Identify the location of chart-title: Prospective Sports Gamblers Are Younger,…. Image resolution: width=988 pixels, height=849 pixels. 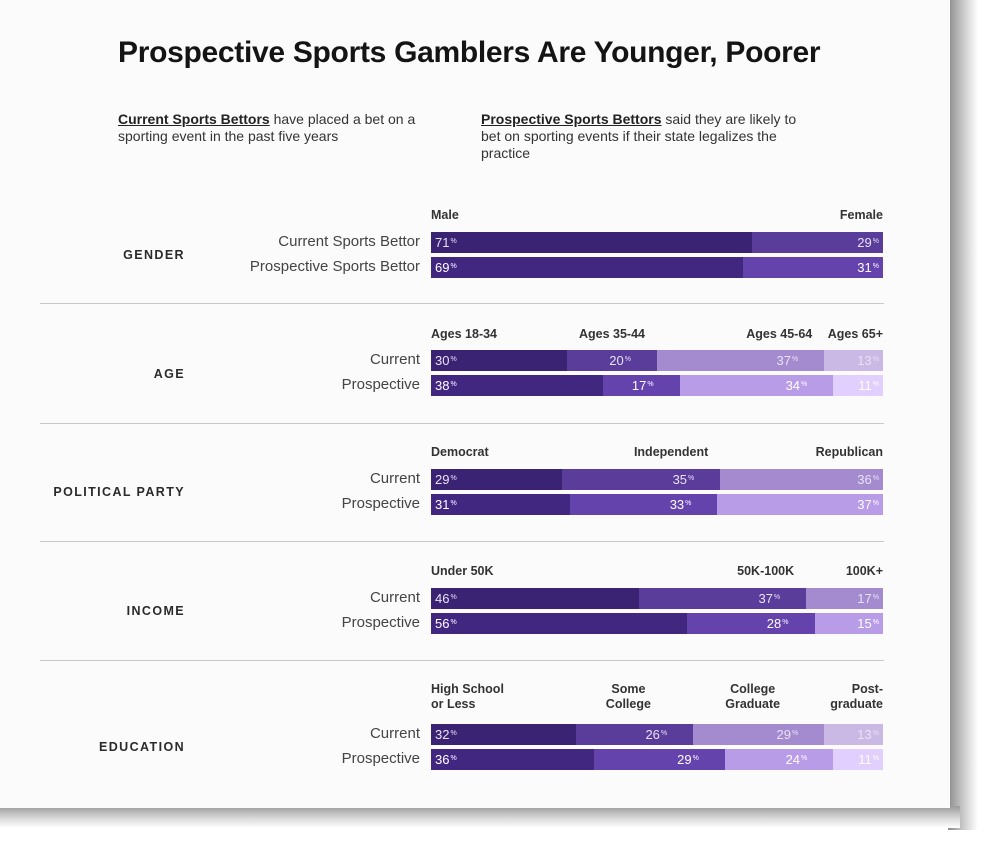
(469, 52).